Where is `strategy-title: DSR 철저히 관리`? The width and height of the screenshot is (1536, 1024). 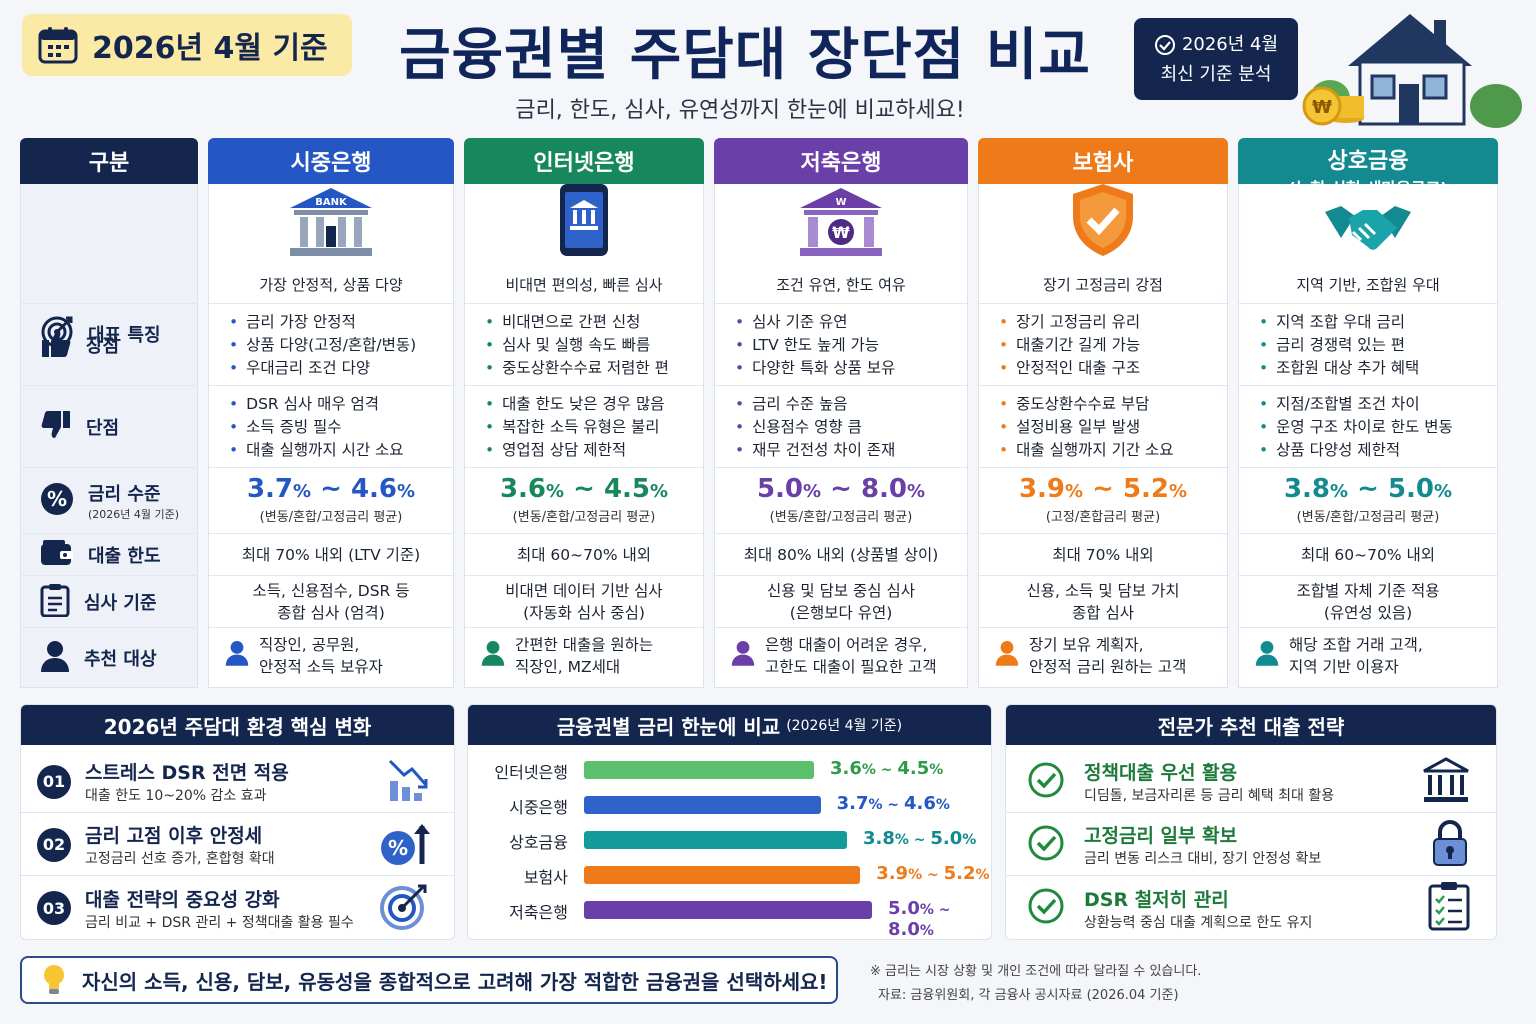 strategy-title: DSR 철저히 관리 is located at coordinates (1156, 899).